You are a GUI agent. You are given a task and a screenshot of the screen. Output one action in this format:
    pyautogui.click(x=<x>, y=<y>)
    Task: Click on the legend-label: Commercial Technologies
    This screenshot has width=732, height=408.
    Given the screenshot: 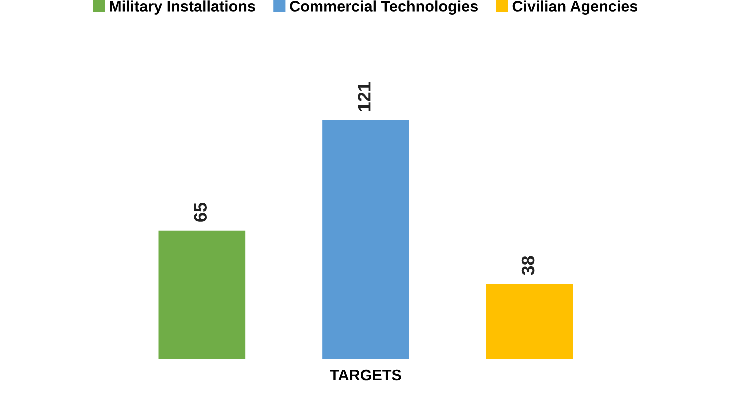 What is the action you would take?
    pyautogui.click(x=384, y=8)
    